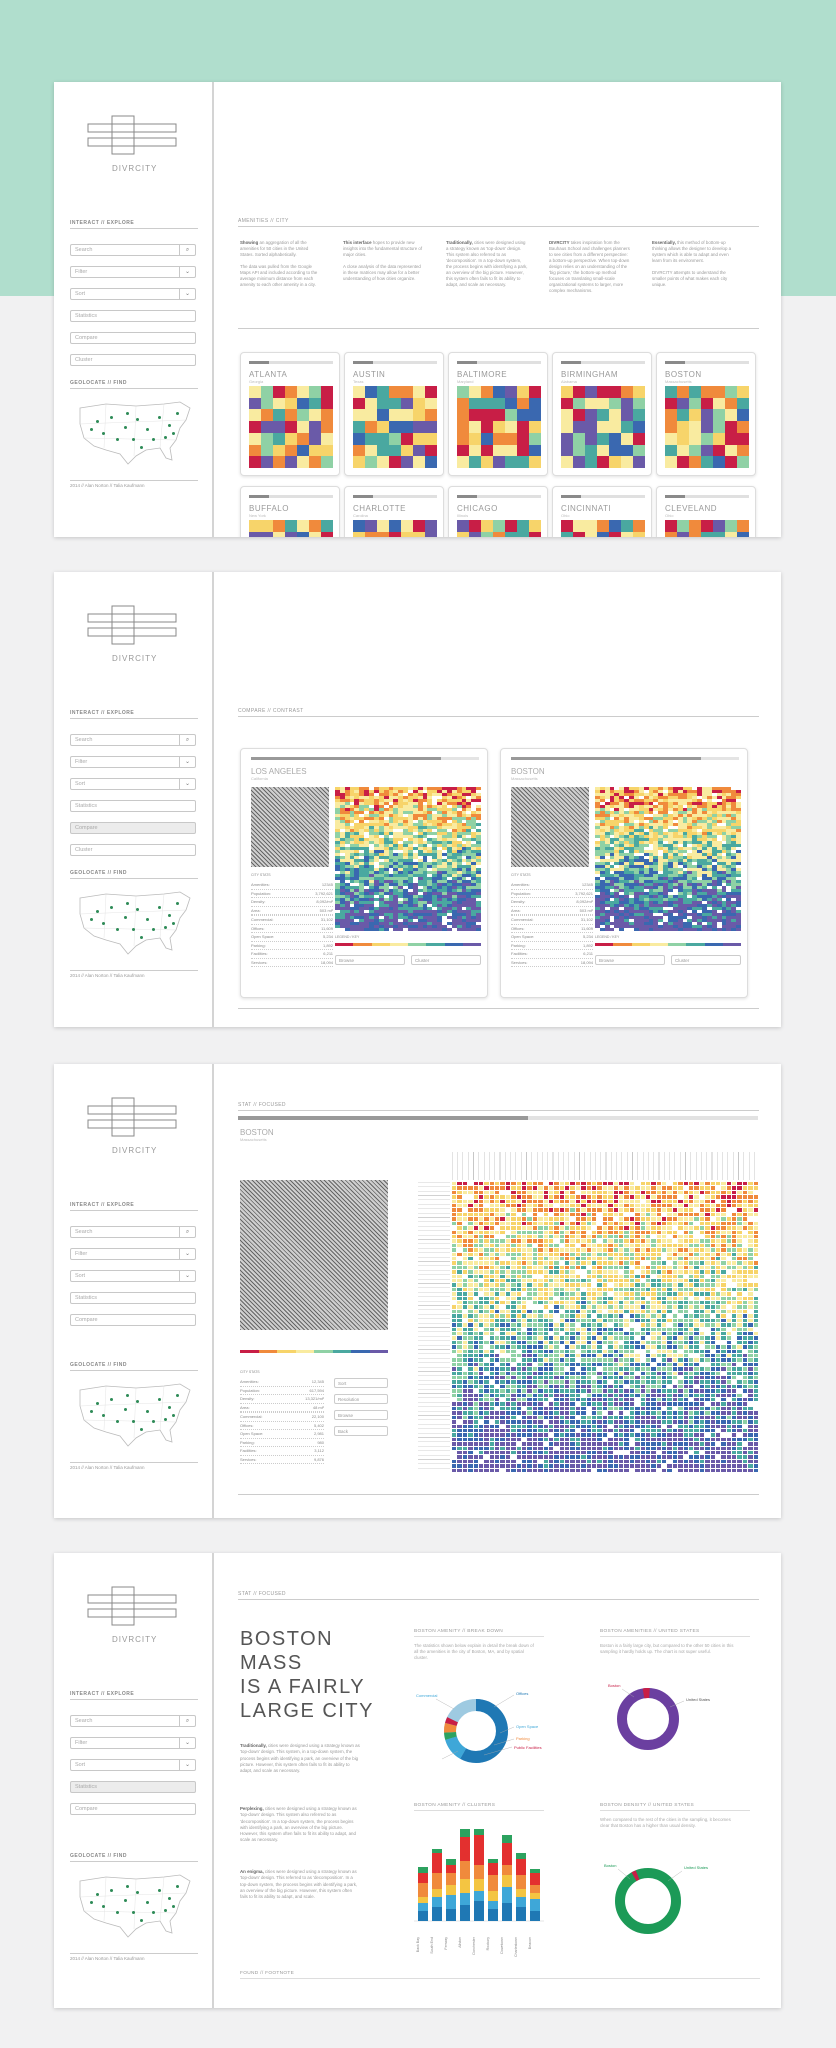 This screenshot has height=2048, width=836. Describe the element at coordinates (602, 414) in the screenshot. I see `city-card: BIRMINGHAM Alabama` at that location.